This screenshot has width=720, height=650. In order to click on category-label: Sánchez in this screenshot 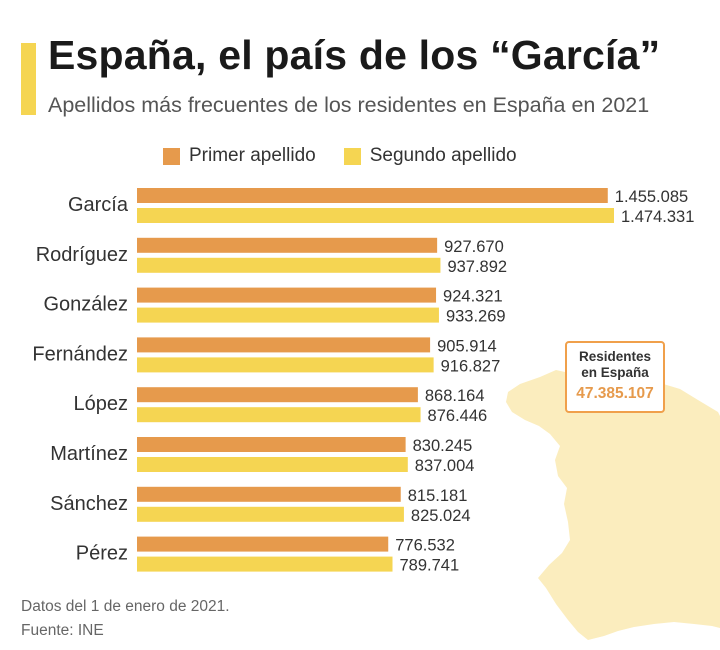, I will do `click(89, 504)`.